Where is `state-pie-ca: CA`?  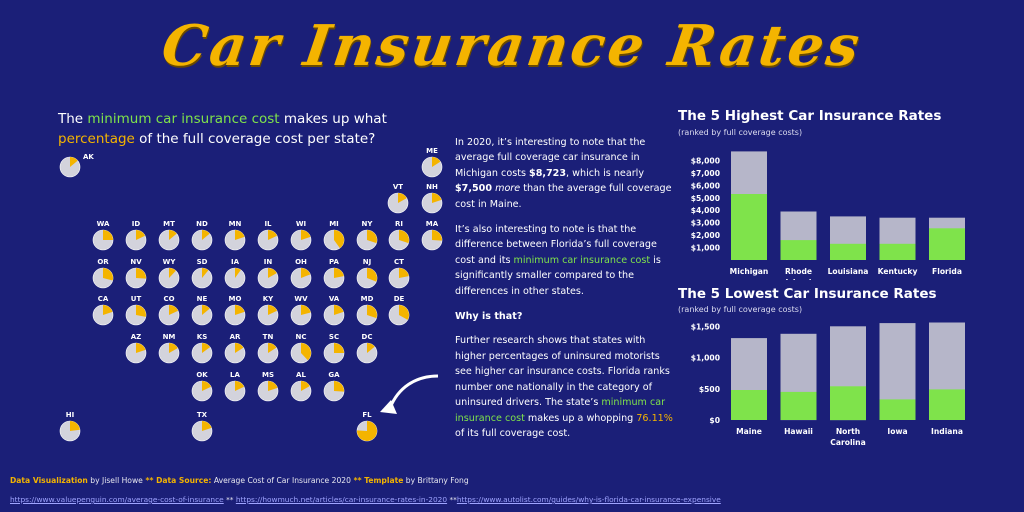
state-pie-ca: CA is located at coordinates (103, 310).